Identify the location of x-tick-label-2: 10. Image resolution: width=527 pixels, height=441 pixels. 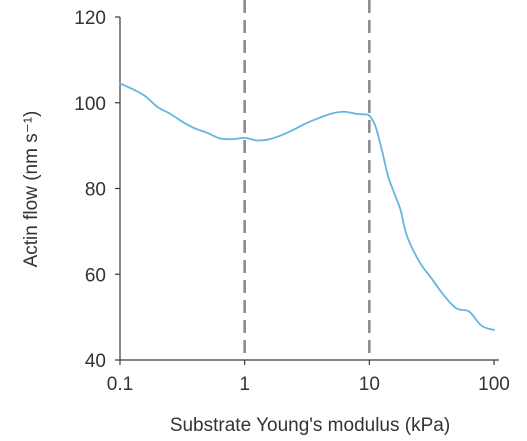
(369, 384).